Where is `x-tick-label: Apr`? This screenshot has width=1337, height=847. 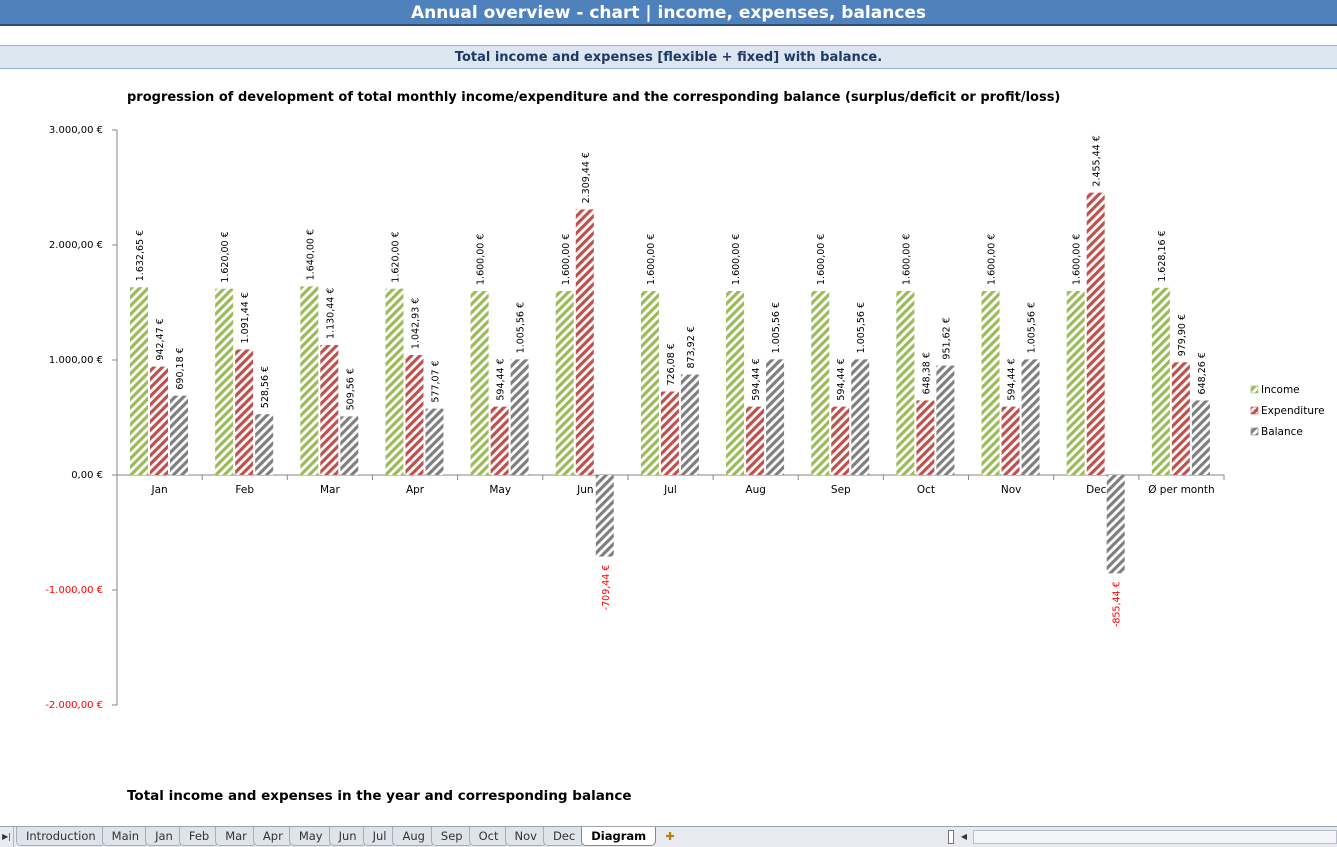 x-tick-label: Apr is located at coordinates (415, 490).